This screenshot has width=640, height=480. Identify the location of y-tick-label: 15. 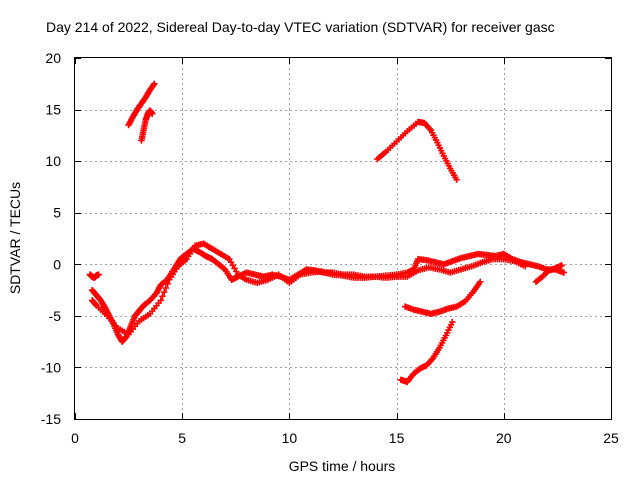
(53, 110).